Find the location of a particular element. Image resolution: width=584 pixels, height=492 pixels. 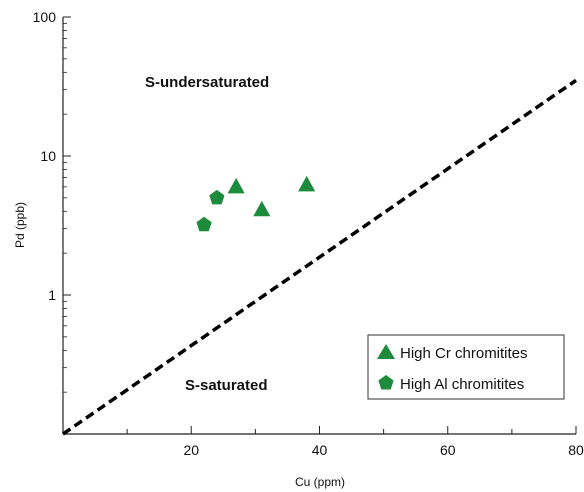

x-tick-label-80: 80 is located at coordinates (576, 450).